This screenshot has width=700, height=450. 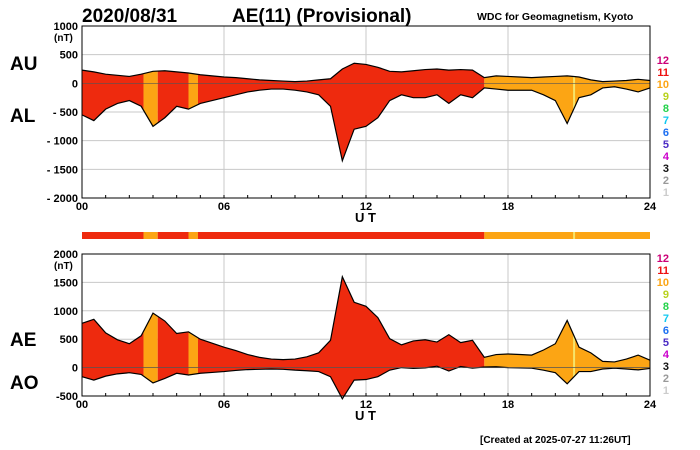 I want to click on index-title: AE(11) (Provisional), so click(x=322, y=16).